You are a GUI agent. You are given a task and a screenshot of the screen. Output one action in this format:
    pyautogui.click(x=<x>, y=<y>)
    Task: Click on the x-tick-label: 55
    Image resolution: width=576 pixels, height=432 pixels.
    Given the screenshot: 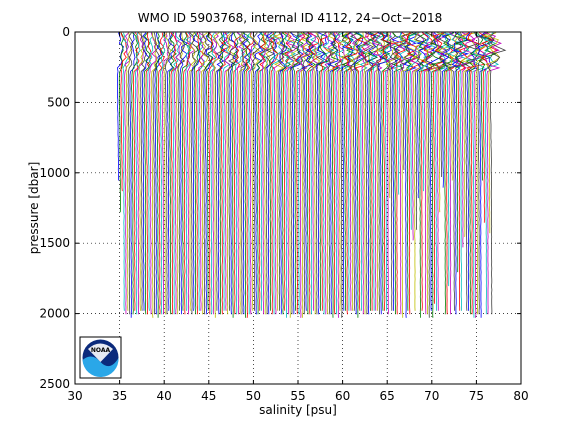 What is the action you would take?
    pyautogui.click(x=297, y=396)
    